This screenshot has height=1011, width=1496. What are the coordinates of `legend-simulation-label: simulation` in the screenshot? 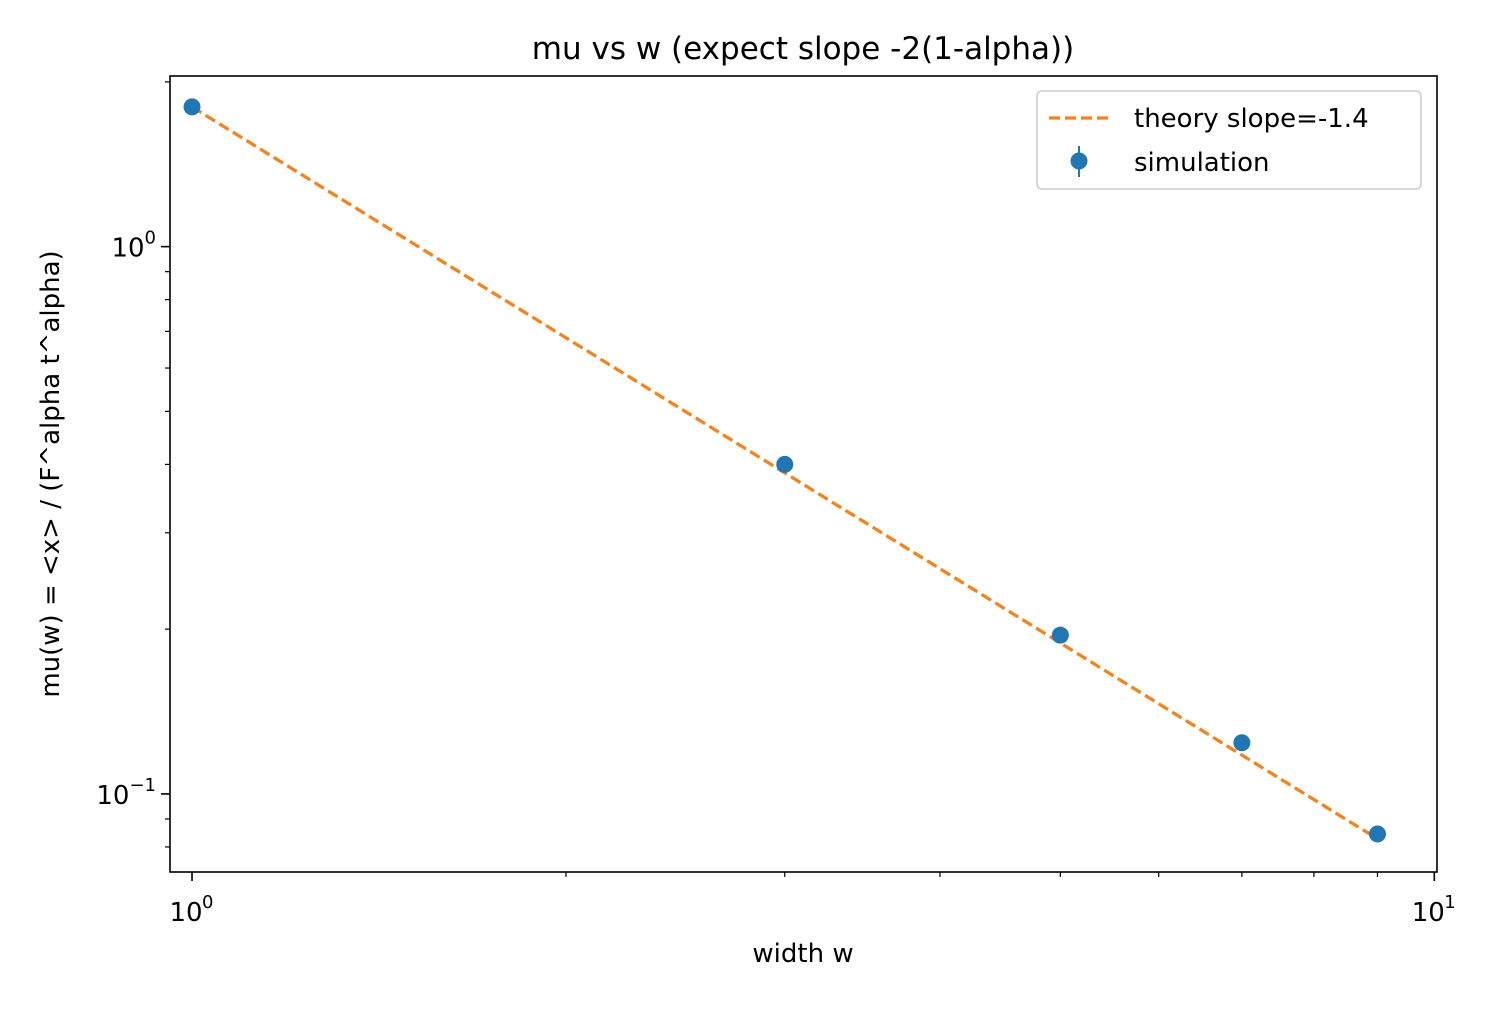 It's located at (1202, 163).